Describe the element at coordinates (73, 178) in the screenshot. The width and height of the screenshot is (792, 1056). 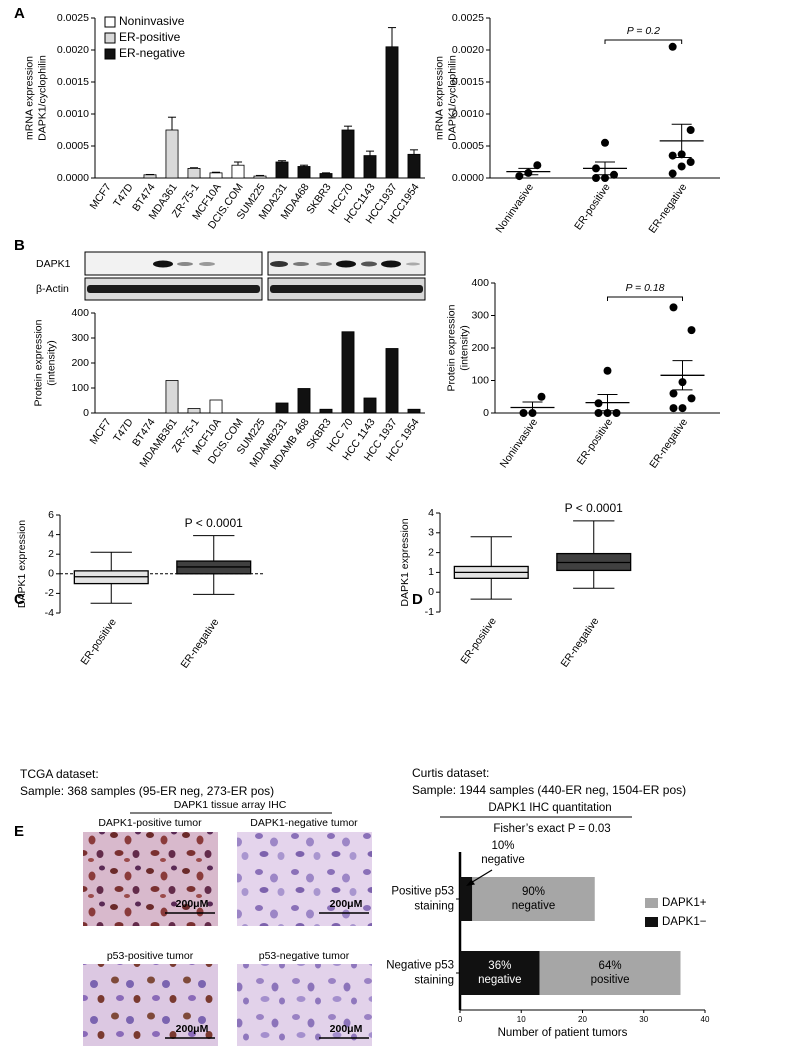
I see `y-tick-label: 0.0000` at that location.